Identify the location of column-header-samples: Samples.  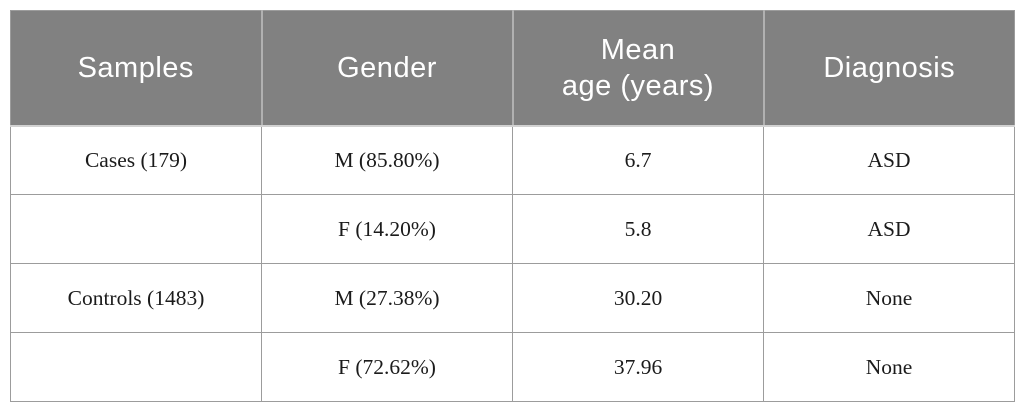
(136, 68).